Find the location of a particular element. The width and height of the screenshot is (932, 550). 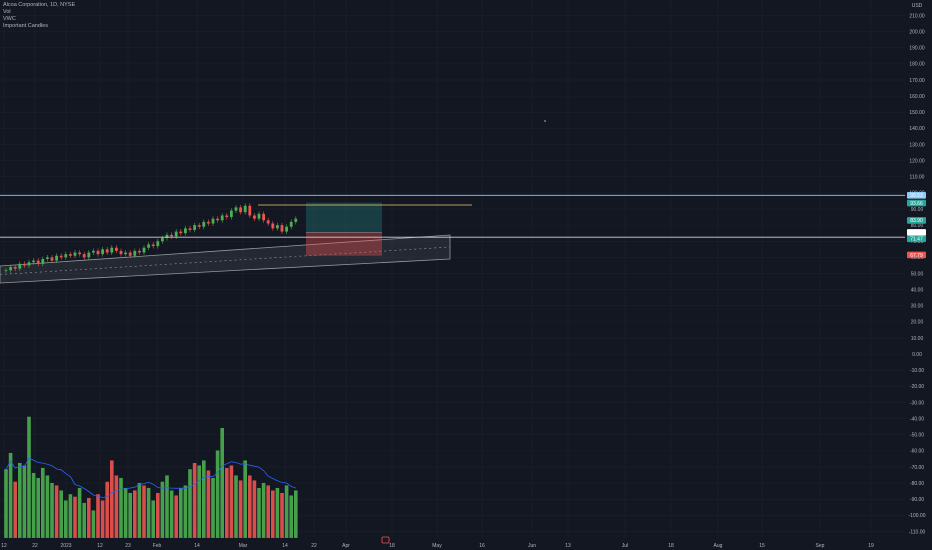

price-tick-label: -40.00 is located at coordinates (917, 419).